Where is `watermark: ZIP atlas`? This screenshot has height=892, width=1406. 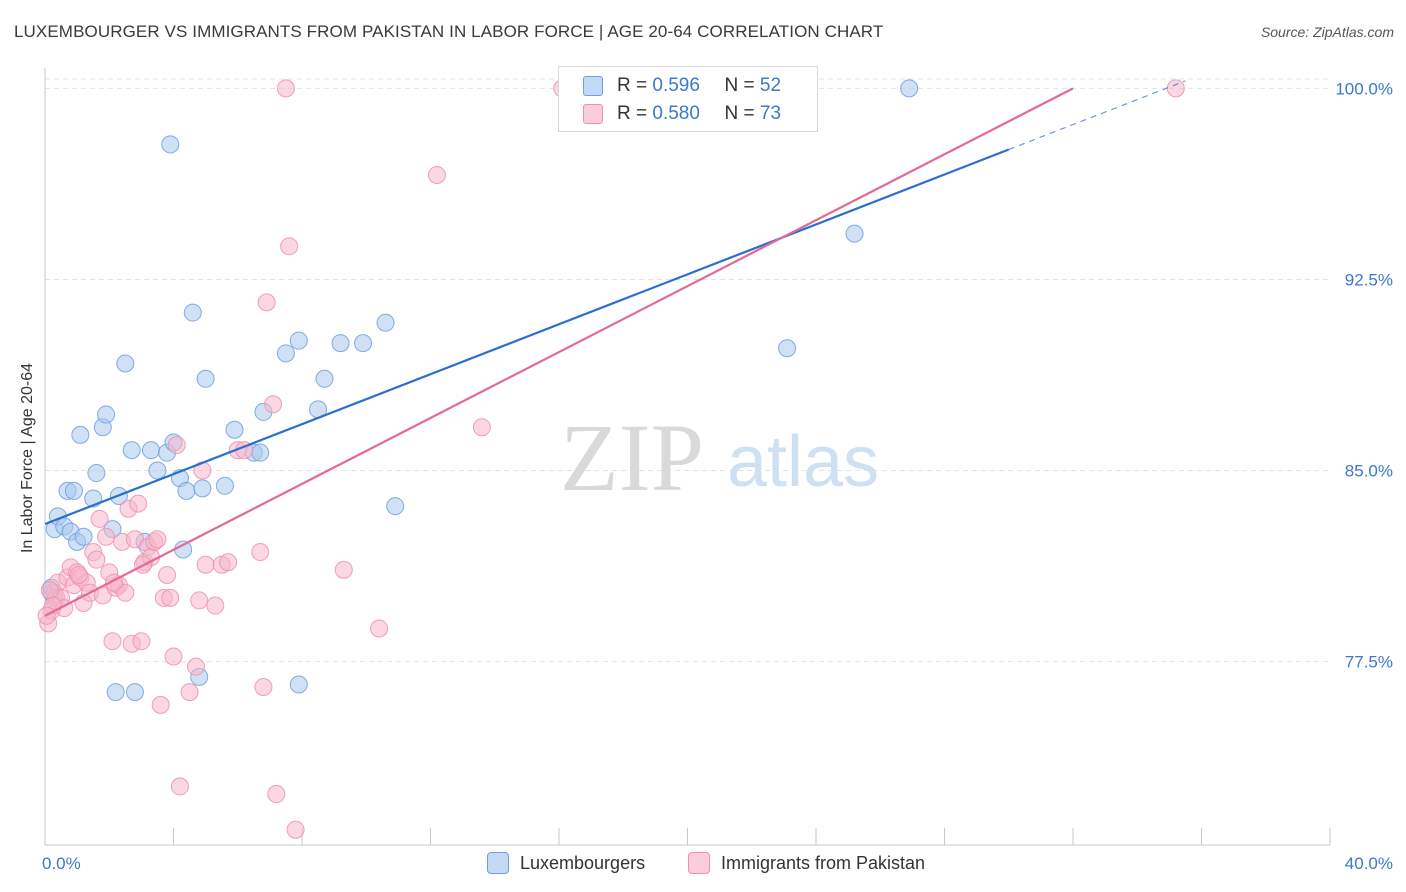 watermark: ZIP atlas is located at coordinates (719, 457).